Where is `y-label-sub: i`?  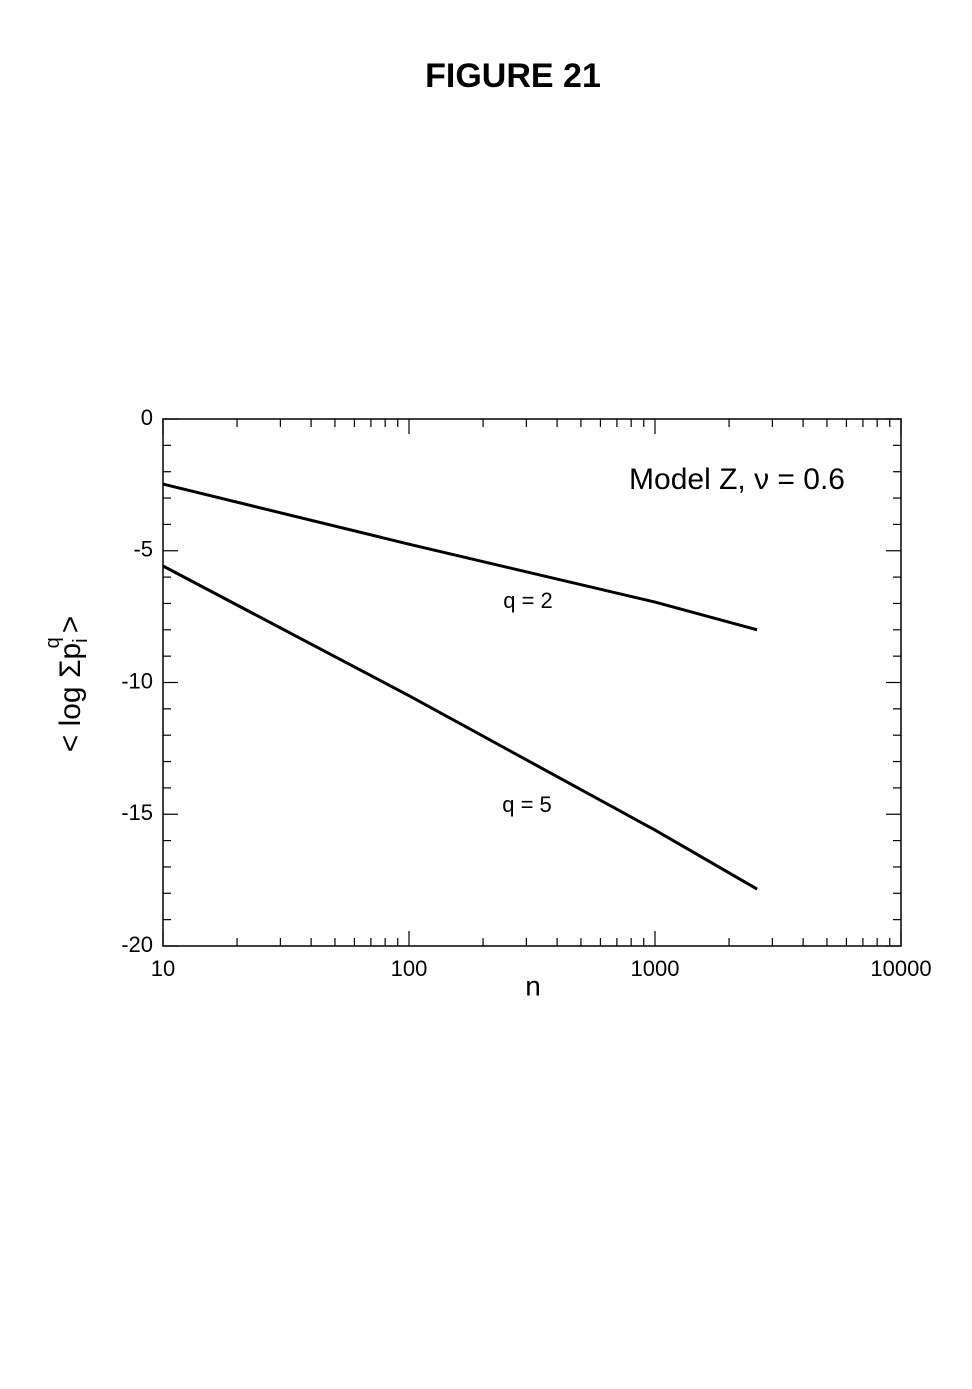 y-label-sub: i is located at coordinates (81, 640).